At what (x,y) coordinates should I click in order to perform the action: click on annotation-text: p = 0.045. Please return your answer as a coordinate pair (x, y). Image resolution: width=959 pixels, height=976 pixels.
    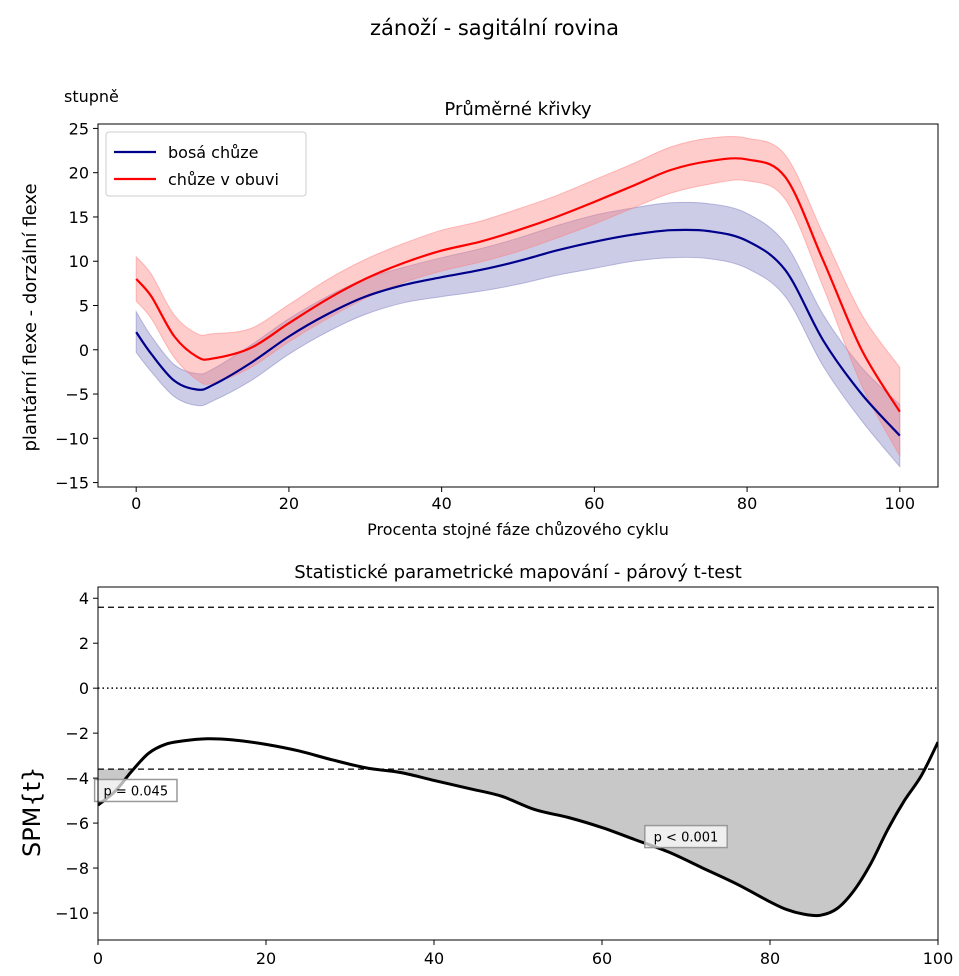
    Looking at the image, I should click on (135, 791).